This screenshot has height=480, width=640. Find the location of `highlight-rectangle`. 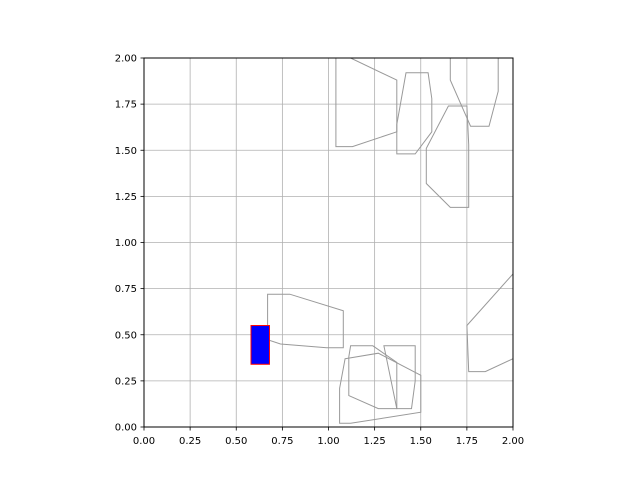

highlight-rectangle is located at coordinates (260, 345).